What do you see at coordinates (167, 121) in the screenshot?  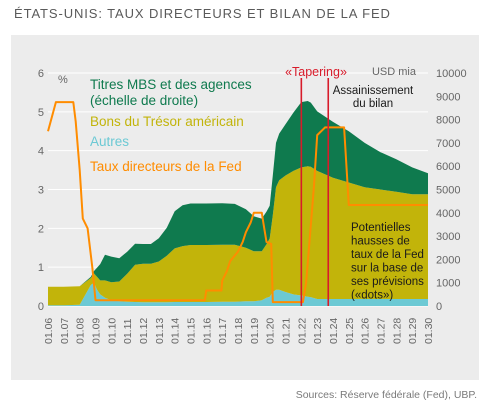 I see `legend-label-treasury: Bons du Trésor américain` at bounding box center [167, 121].